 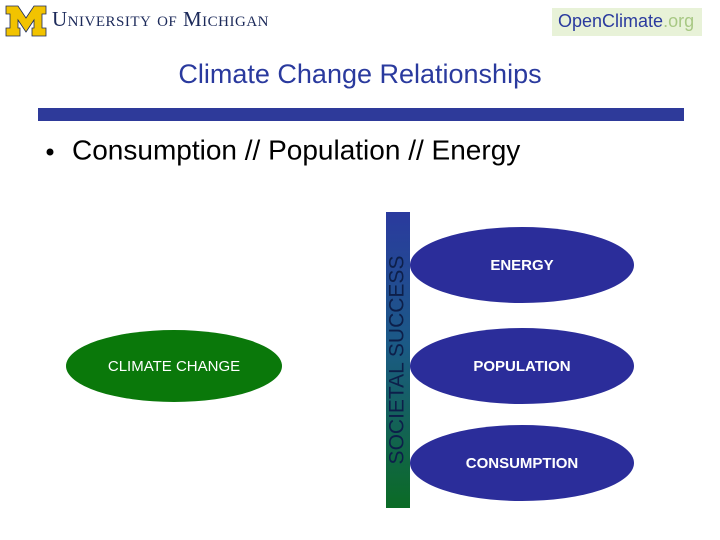 What do you see at coordinates (632, 21) in the screenshot?
I see `logo-part: Climate` at bounding box center [632, 21].